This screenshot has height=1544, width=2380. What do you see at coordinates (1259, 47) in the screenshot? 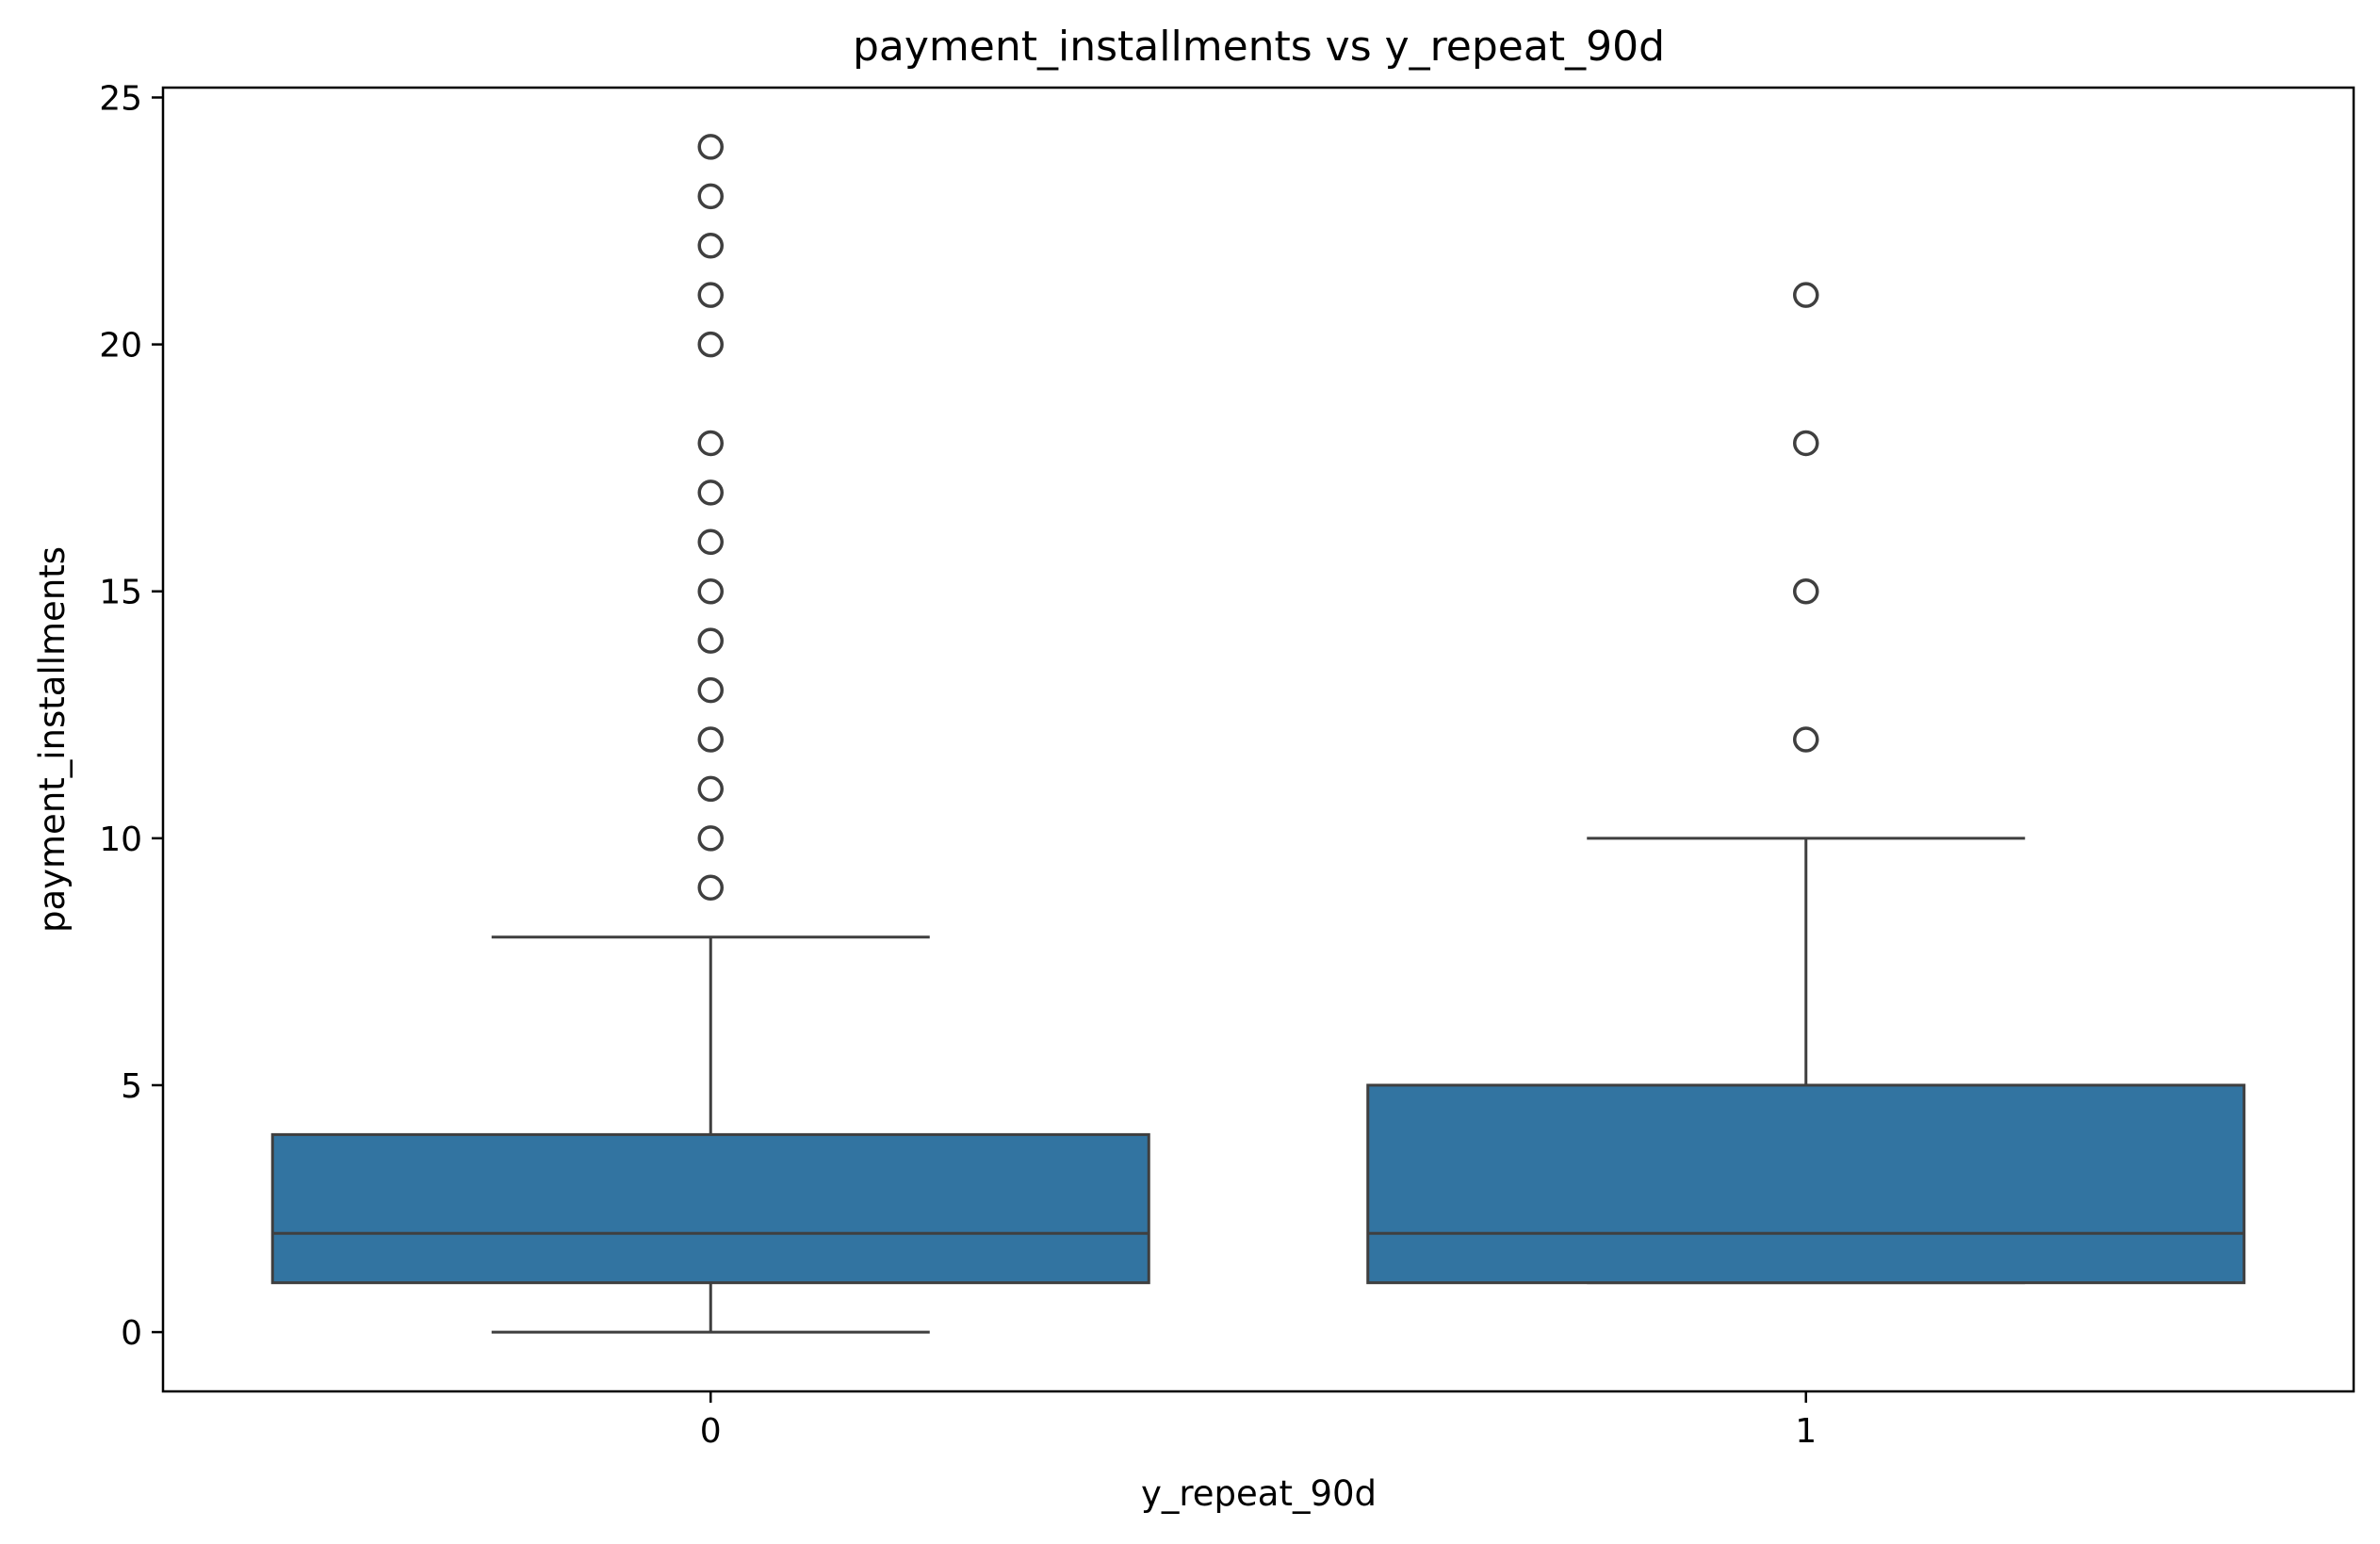
I see `chart-title: payment_installments vs y_repeat_90d` at bounding box center [1259, 47].